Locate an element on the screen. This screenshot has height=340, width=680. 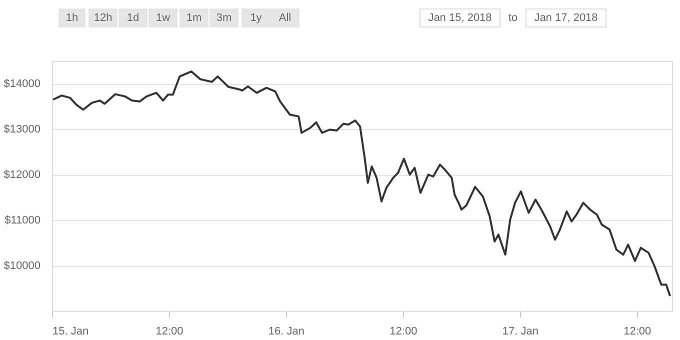
text: to is located at coordinates (513, 18).